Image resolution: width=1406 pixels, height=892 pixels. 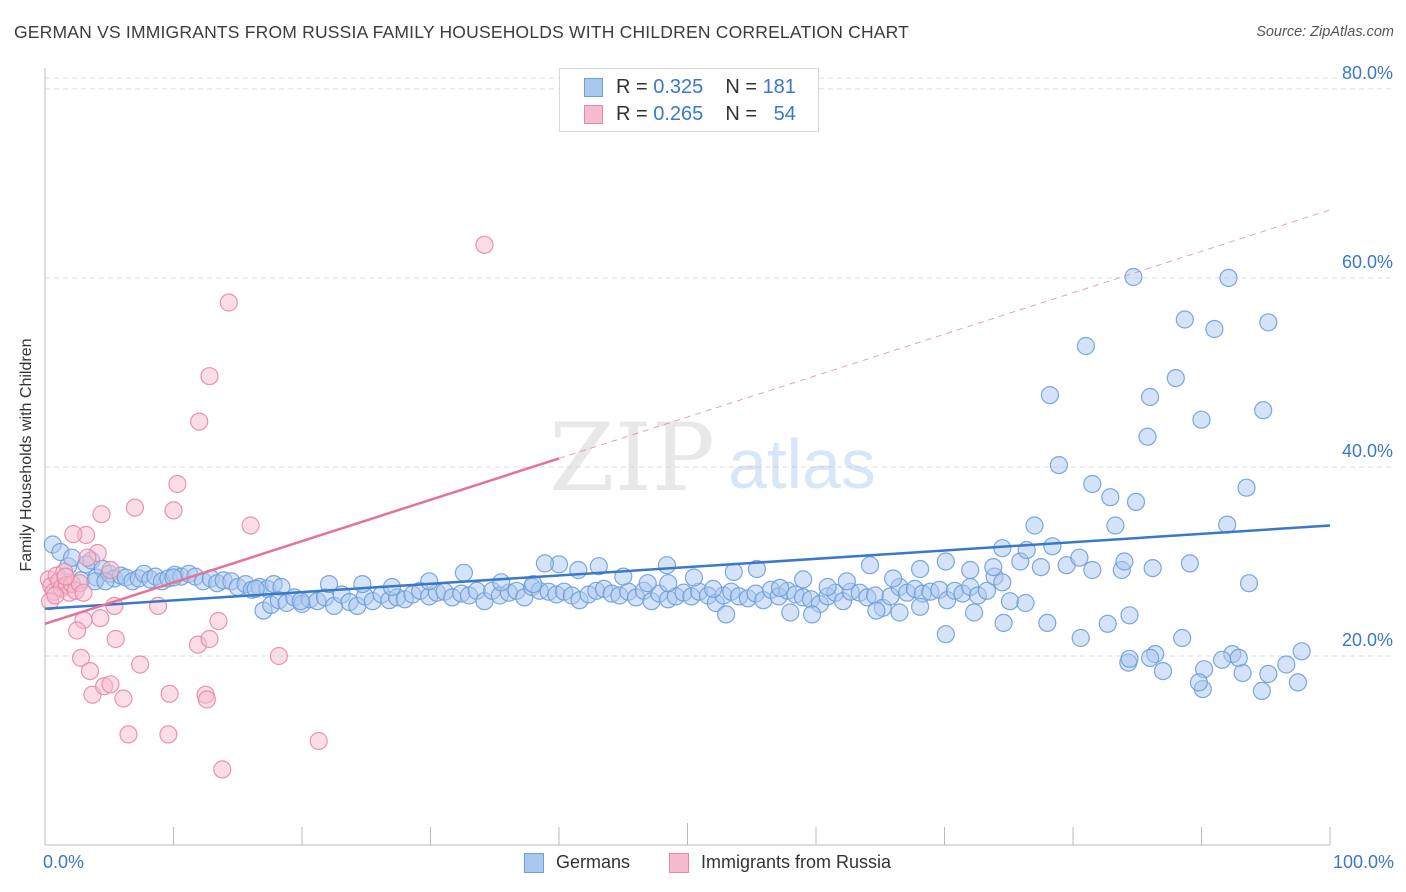 What do you see at coordinates (1363, 862) in the screenshot?
I see `x-tick-label-max: 100.0%` at bounding box center [1363, 862].